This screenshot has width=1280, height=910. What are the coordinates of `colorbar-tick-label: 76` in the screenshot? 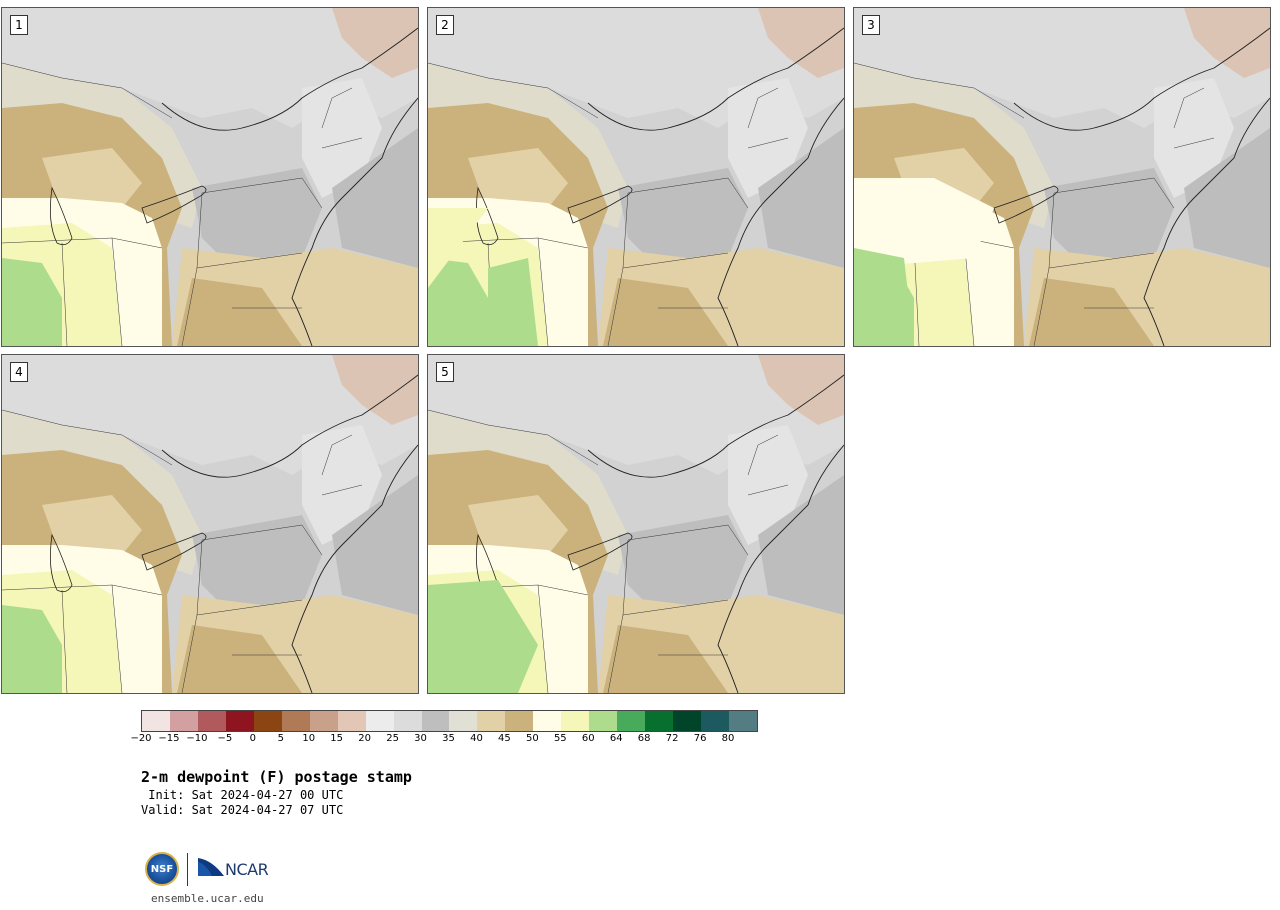 It's located at (700, 738).